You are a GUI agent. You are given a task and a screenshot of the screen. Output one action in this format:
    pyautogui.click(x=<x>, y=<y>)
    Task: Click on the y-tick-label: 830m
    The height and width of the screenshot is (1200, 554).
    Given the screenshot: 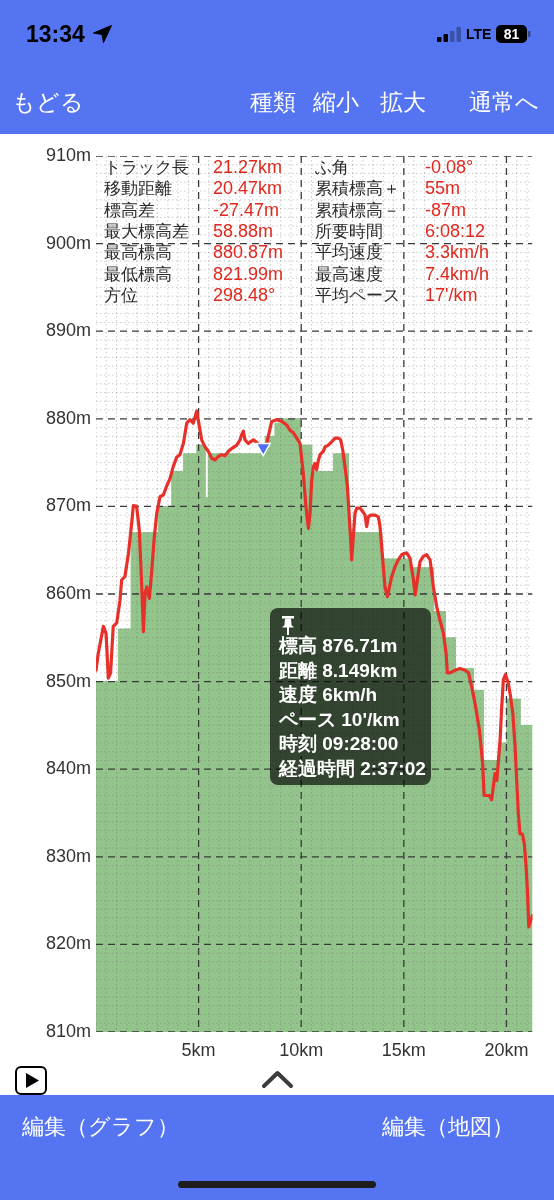 What is the action you would take?
    pyautogui.click(x=68, y=855)
    